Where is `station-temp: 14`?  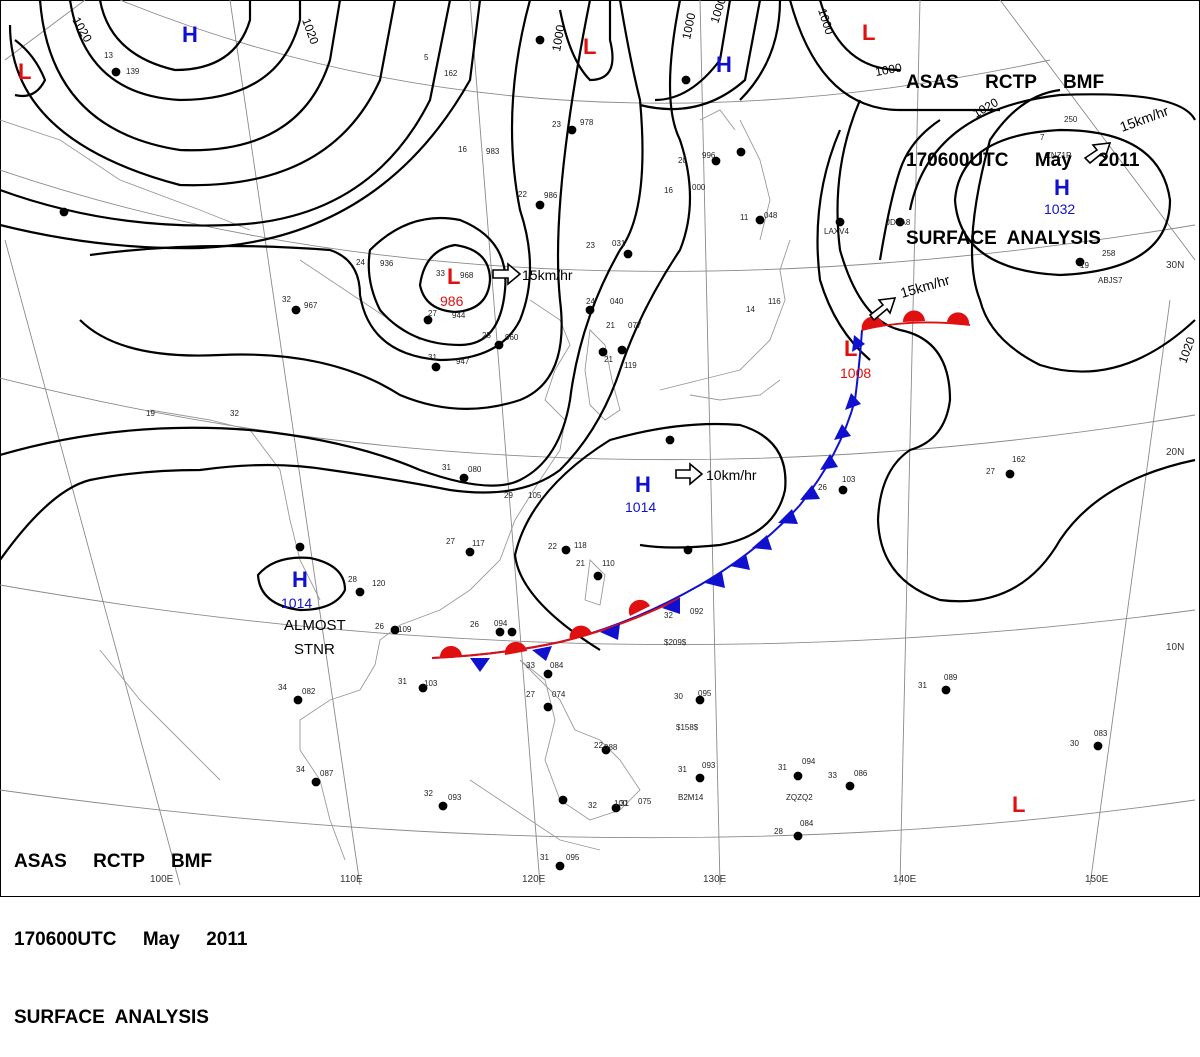
station-temp: 14 is located at coordinates (750, 309).